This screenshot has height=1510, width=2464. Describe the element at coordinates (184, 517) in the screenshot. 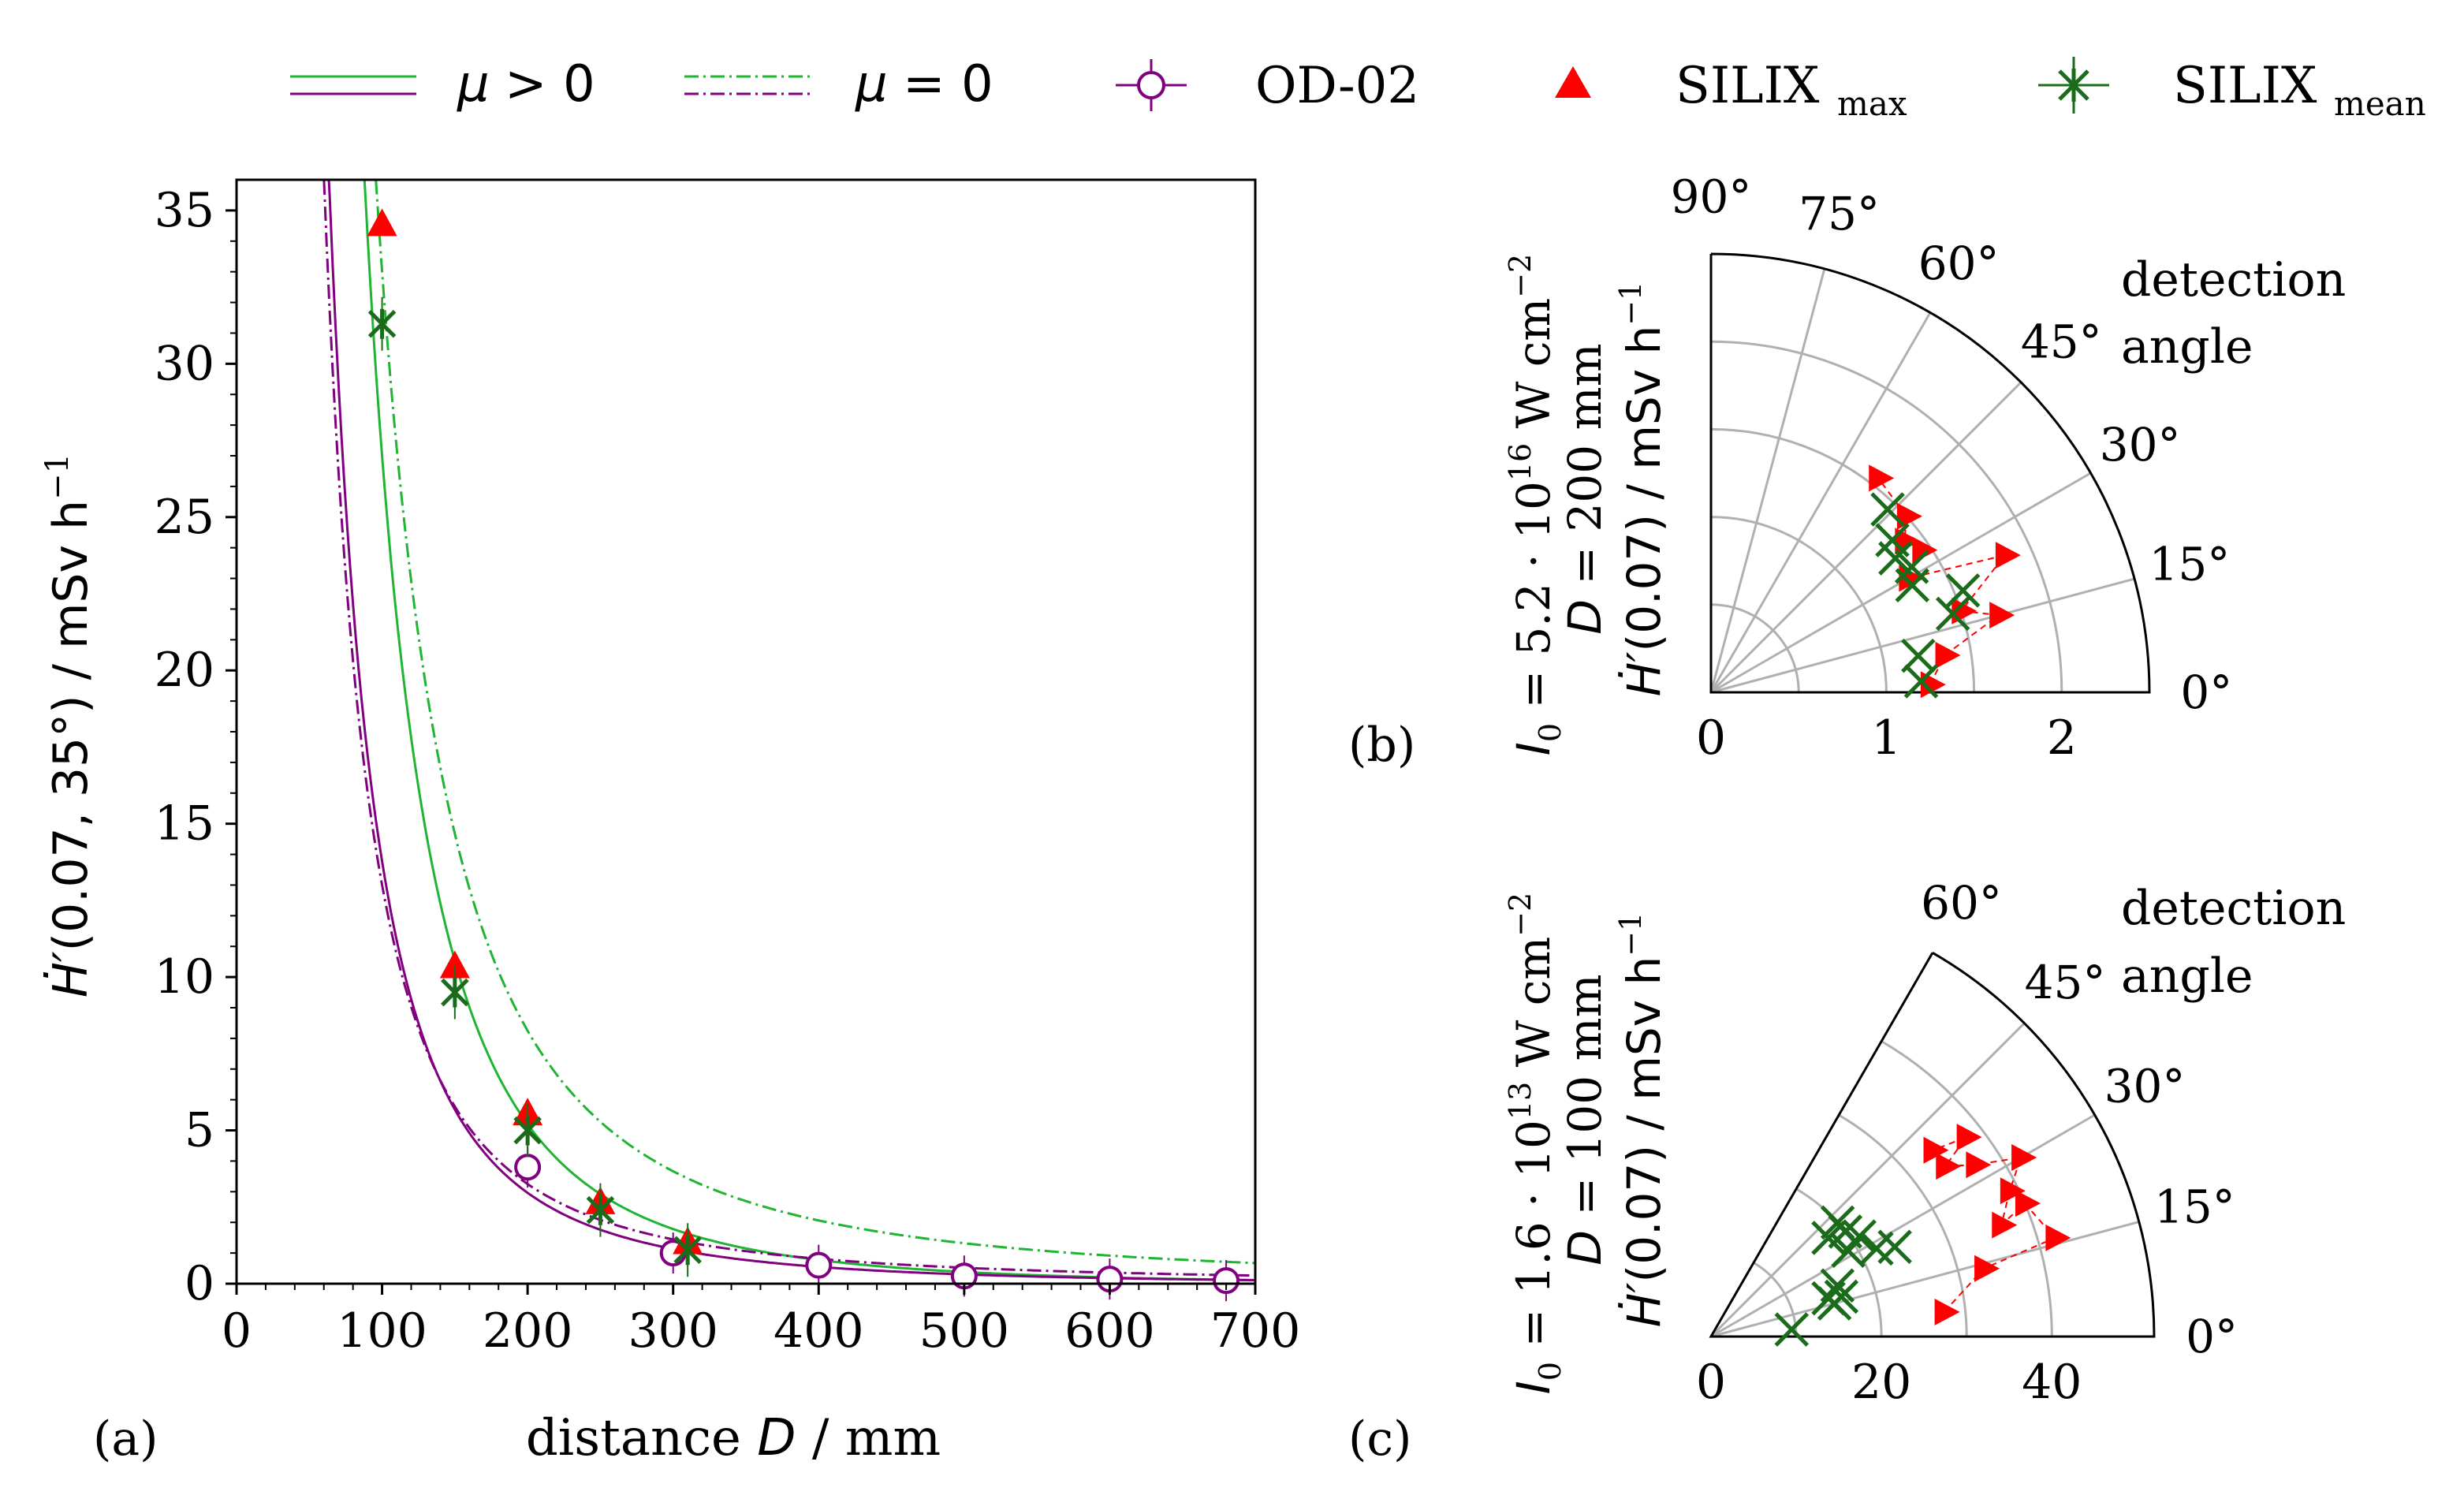

I see `y-tick-label: 25` at that location.